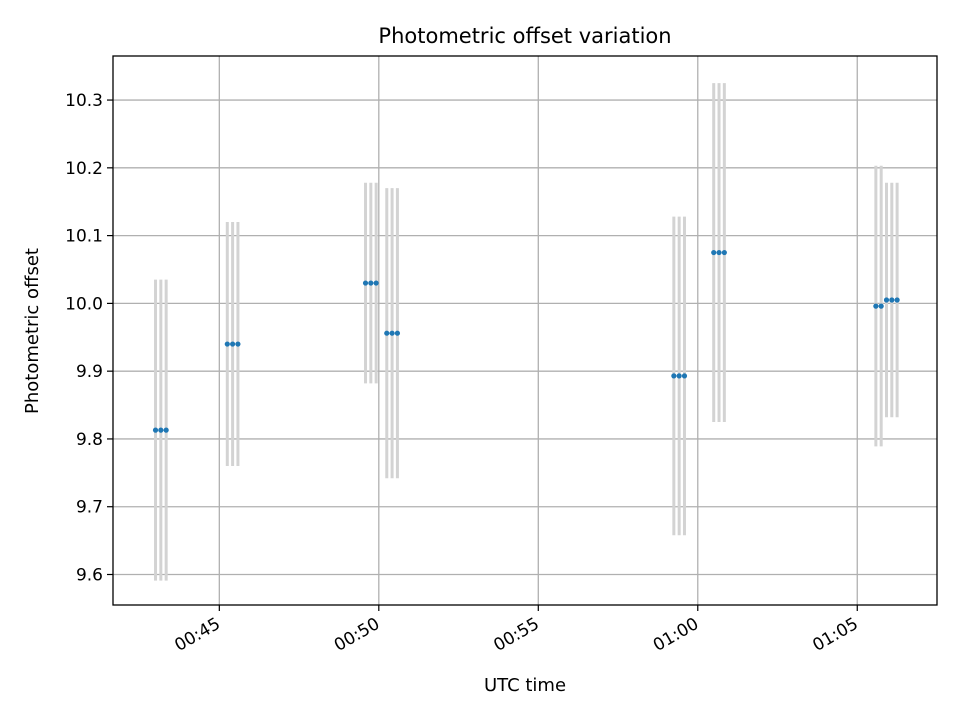 This screenshot has width=960, height=720. Describe the element at coordinates (32, 331) in the screenshot. I see `y-axis-label: Photometric offset` at that location.